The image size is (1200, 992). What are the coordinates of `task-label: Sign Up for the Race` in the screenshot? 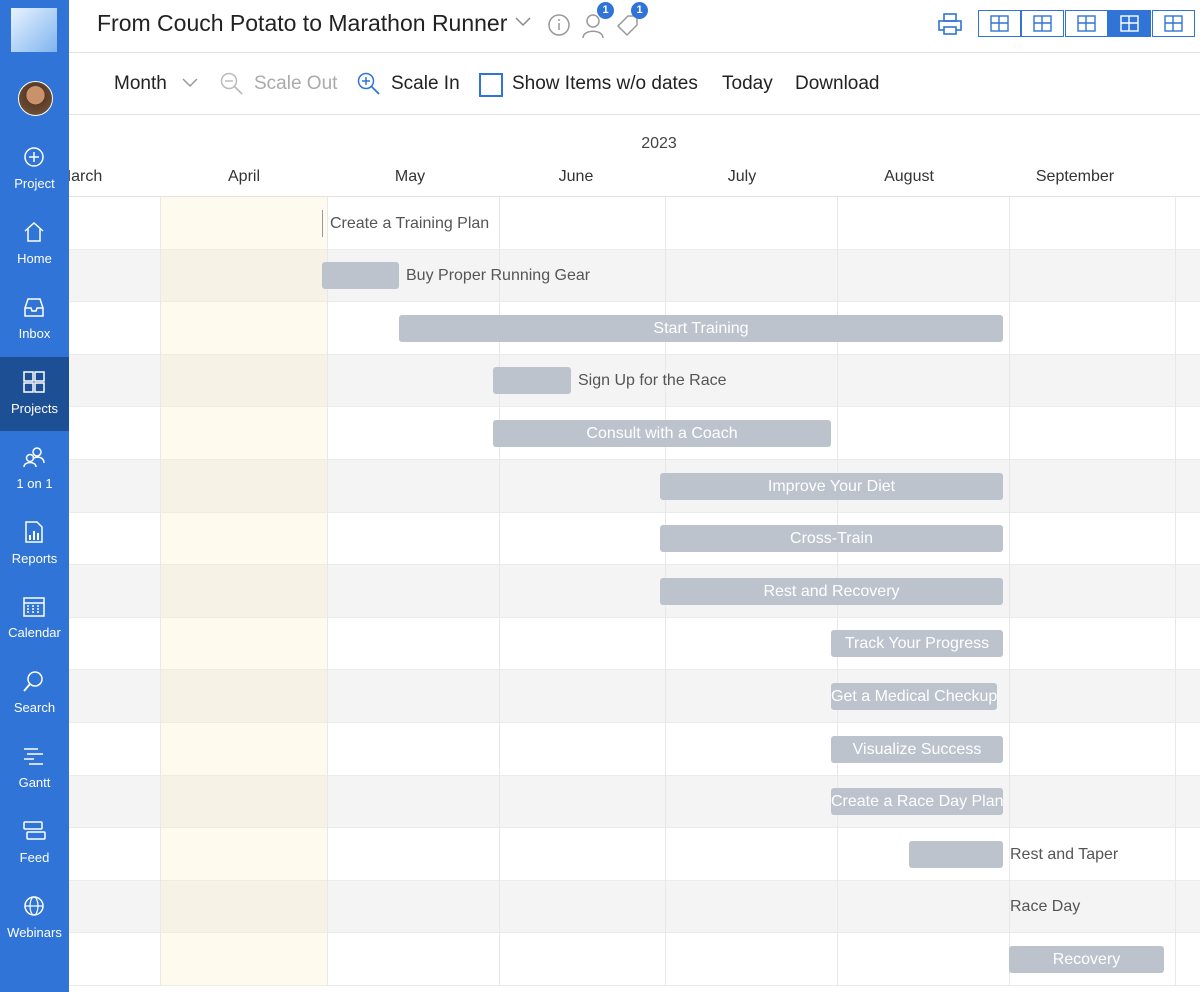 It's located at (652, 381).